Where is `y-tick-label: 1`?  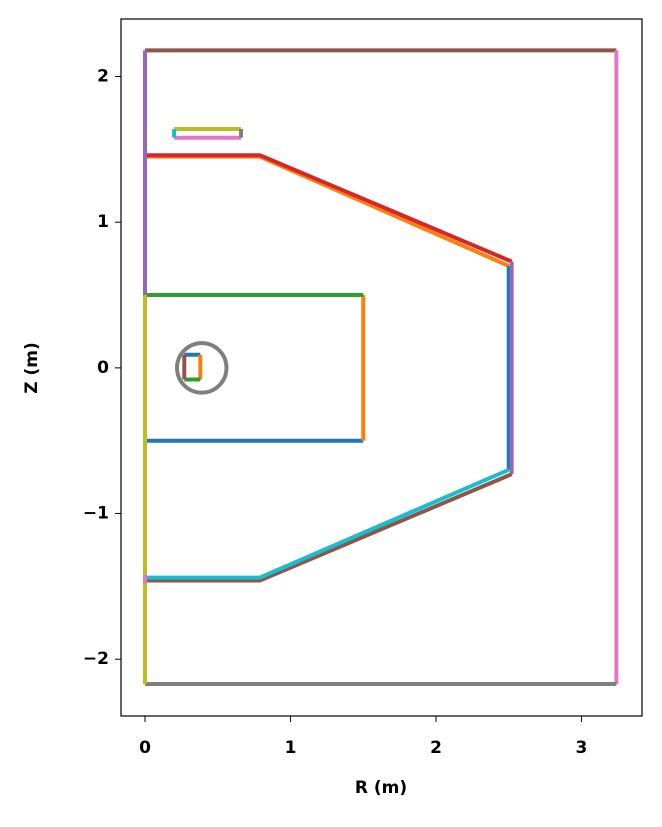
y-tick-label: 1 is located at coordinates (103, 222).